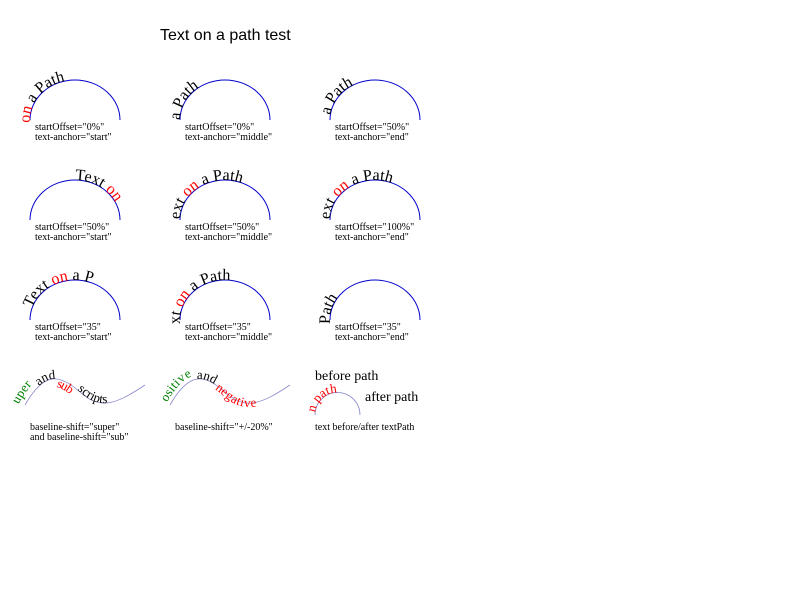  I want to click on cell-2: a Path, so click(184, 99).